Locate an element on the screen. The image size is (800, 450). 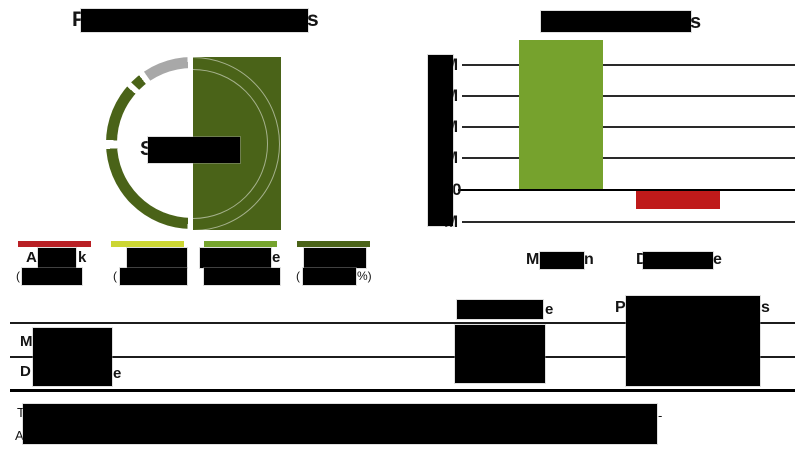
bar-negative-red is located at coordinates (678, 200).